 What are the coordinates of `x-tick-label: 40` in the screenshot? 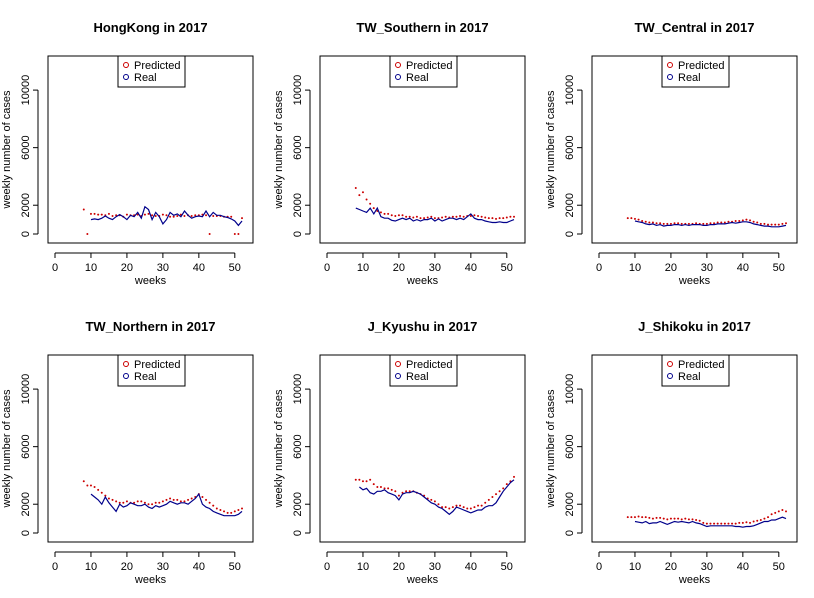 It's located at (471, 268).